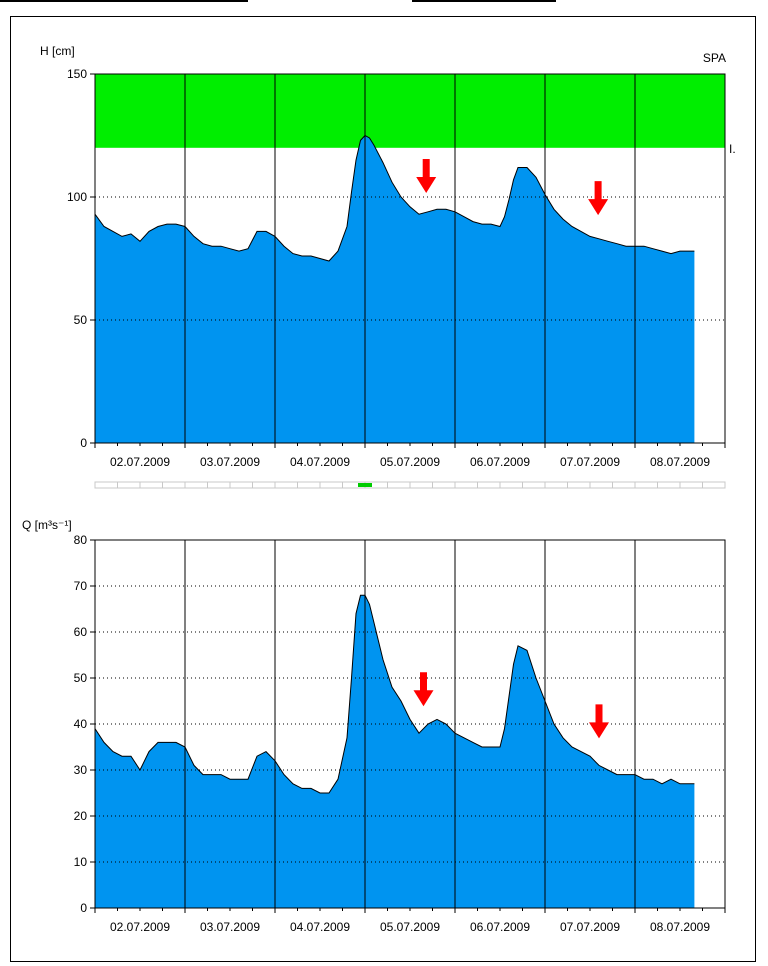  What do you see at coordinates (365, 485) in the screenshot?
I see `scrollbar-thumb` at bounding box center [365, 485].